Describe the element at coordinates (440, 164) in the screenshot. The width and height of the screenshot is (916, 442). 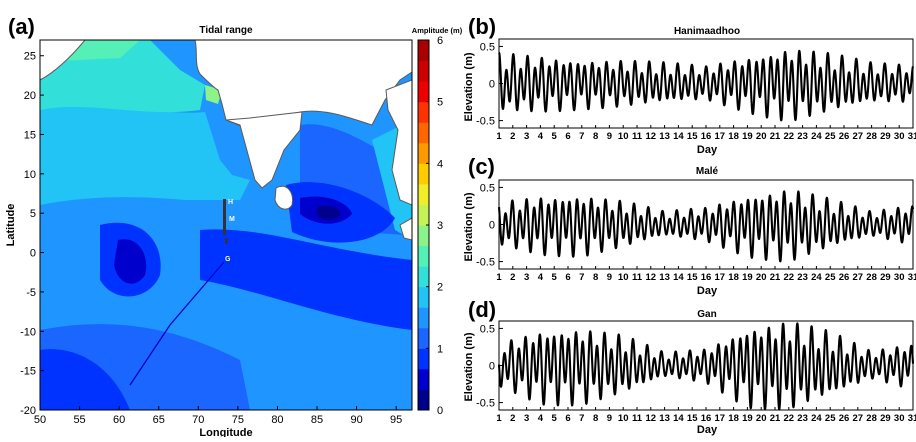
I see `colorbar-tick-label: 4` at that location.